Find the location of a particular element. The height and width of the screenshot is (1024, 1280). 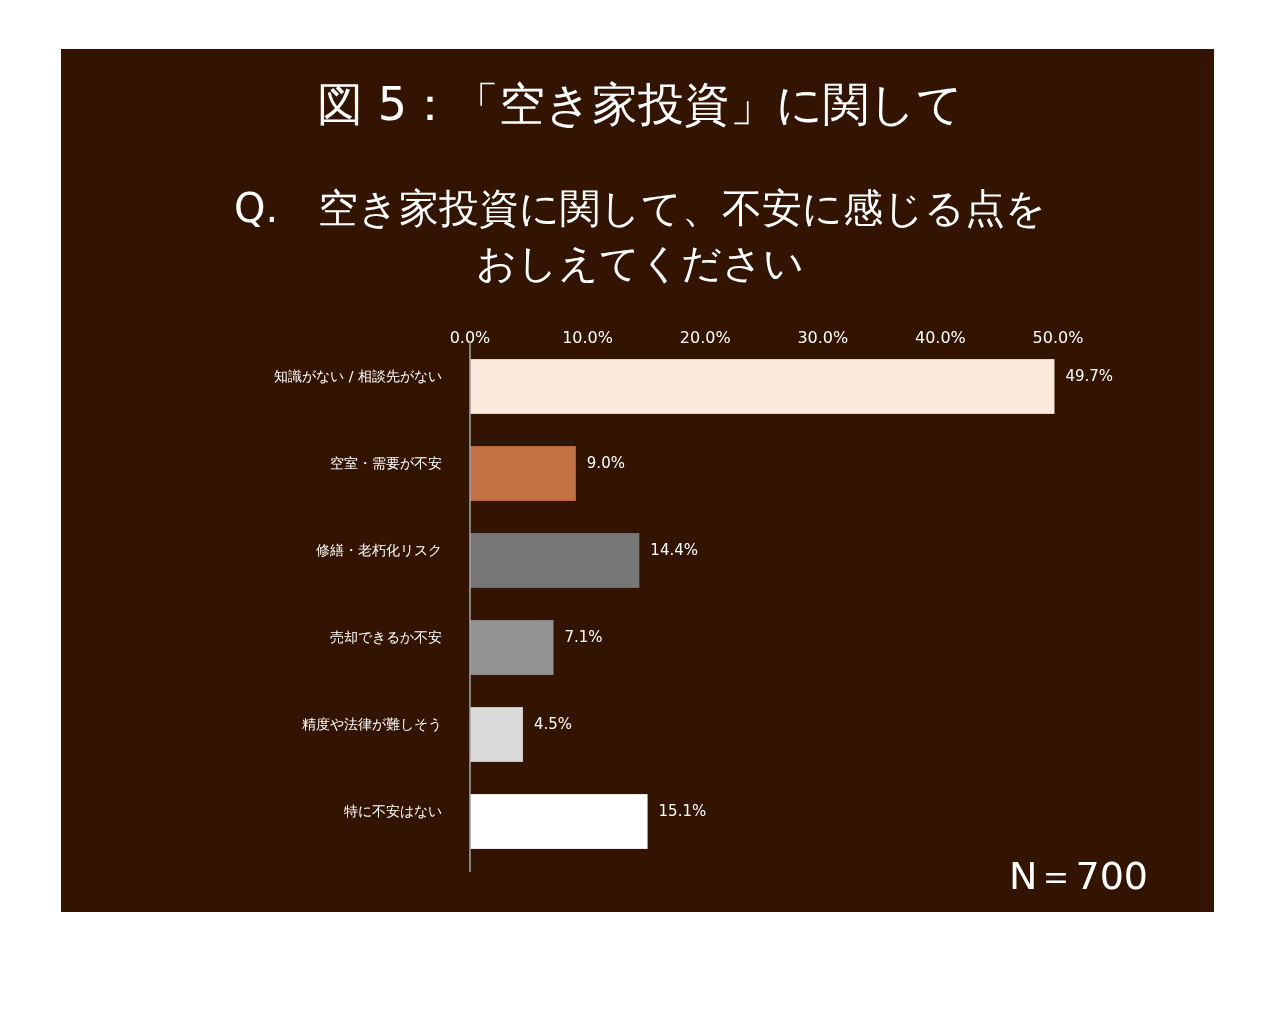

y-tick-label: 知識がない / 相談先がない is located at coordinates (358, 375).